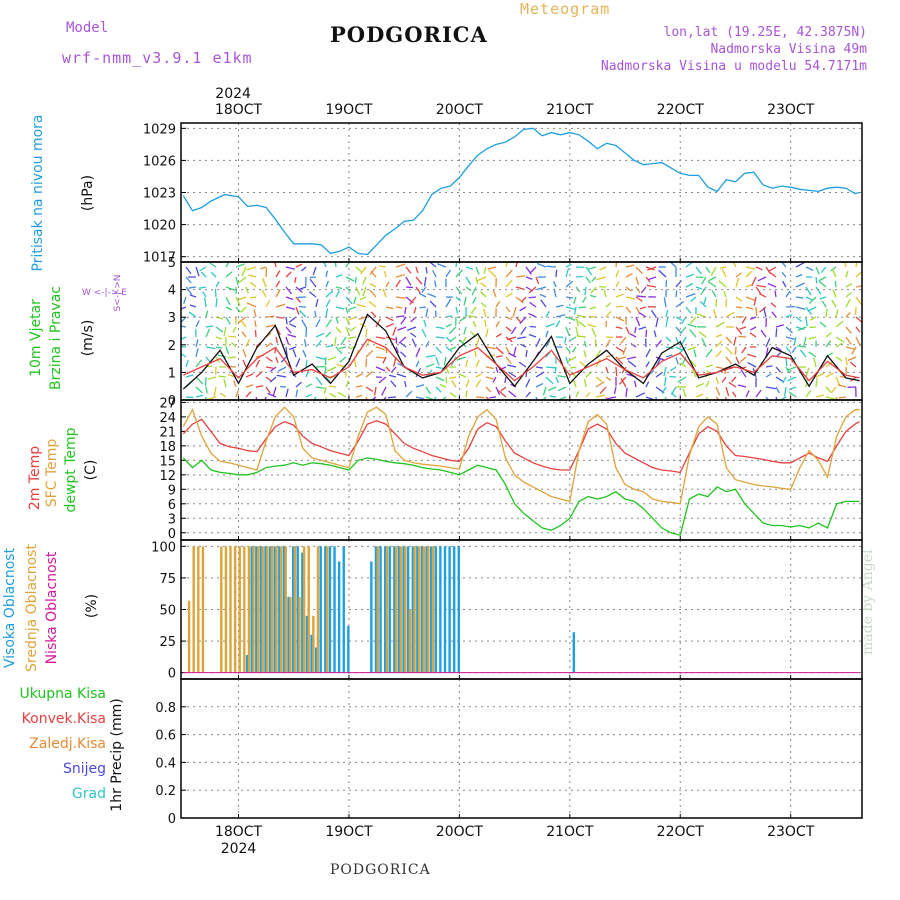 The height and width of the screenshot is (900, 900). What do you see at coordinates (165, 791) in the screenshot?
I see `y-tick-label: 0.2` at bounding box center [165, 791].